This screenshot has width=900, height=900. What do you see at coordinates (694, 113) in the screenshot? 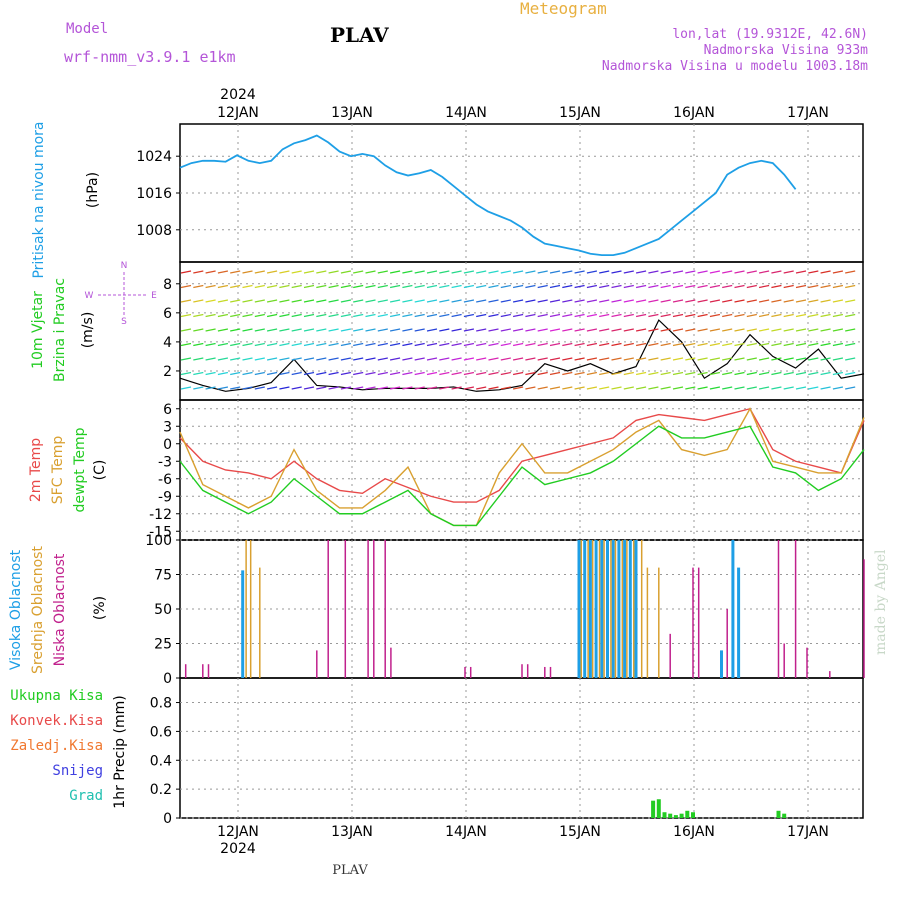
I see `x-day-label-top: 16JAN` at bounding box center [694, 113].